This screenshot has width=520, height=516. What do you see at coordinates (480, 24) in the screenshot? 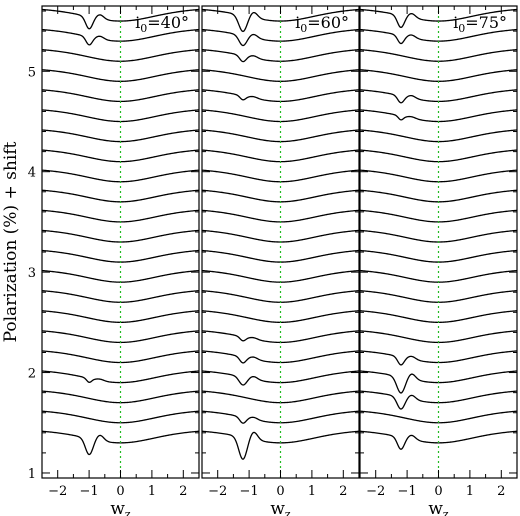
I see `panel-label: i0=75°` at bounding box center [480, 24].